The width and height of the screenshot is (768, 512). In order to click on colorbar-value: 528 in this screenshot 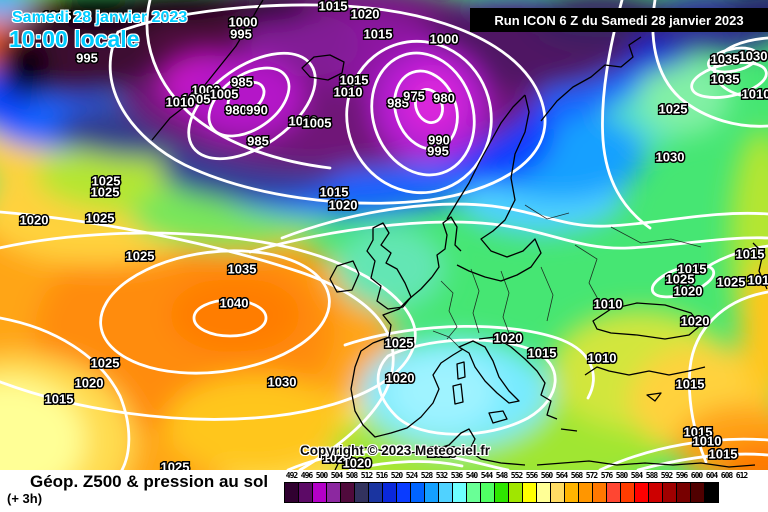, I will do `click(426, 475)`.